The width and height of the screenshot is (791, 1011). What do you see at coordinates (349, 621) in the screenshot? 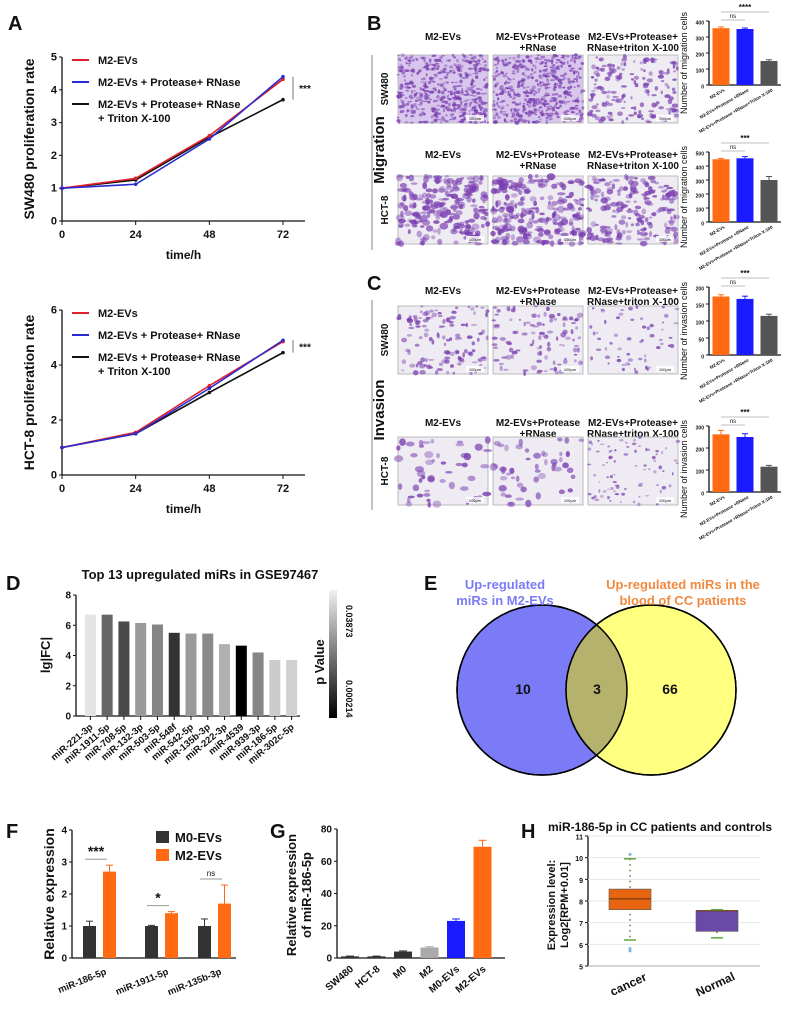
I see `colorbar-max-label: 0.03873` at bounding box center [349, 621].